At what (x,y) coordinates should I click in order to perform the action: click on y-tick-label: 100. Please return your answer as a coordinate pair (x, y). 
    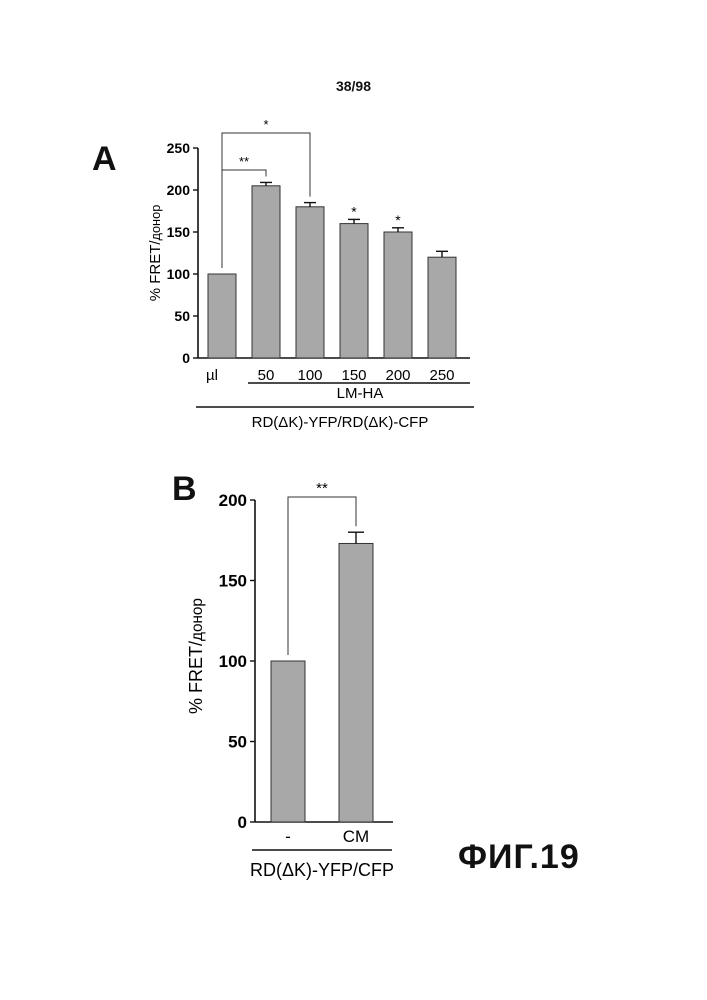
    Looking at the image, I should click on (233, 661).